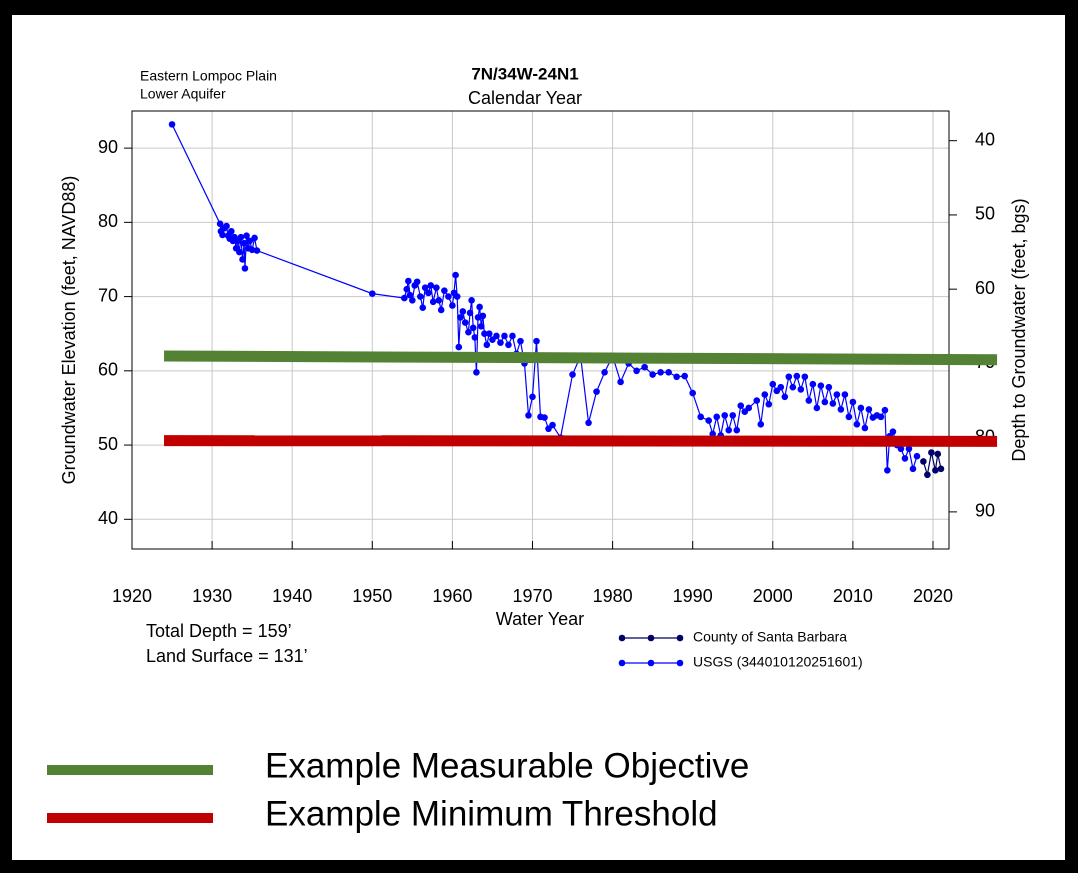  Describe the element at coordinates (525, 98) in the screenshot. I see `chart-subtitle: Calendar Year` at that location.